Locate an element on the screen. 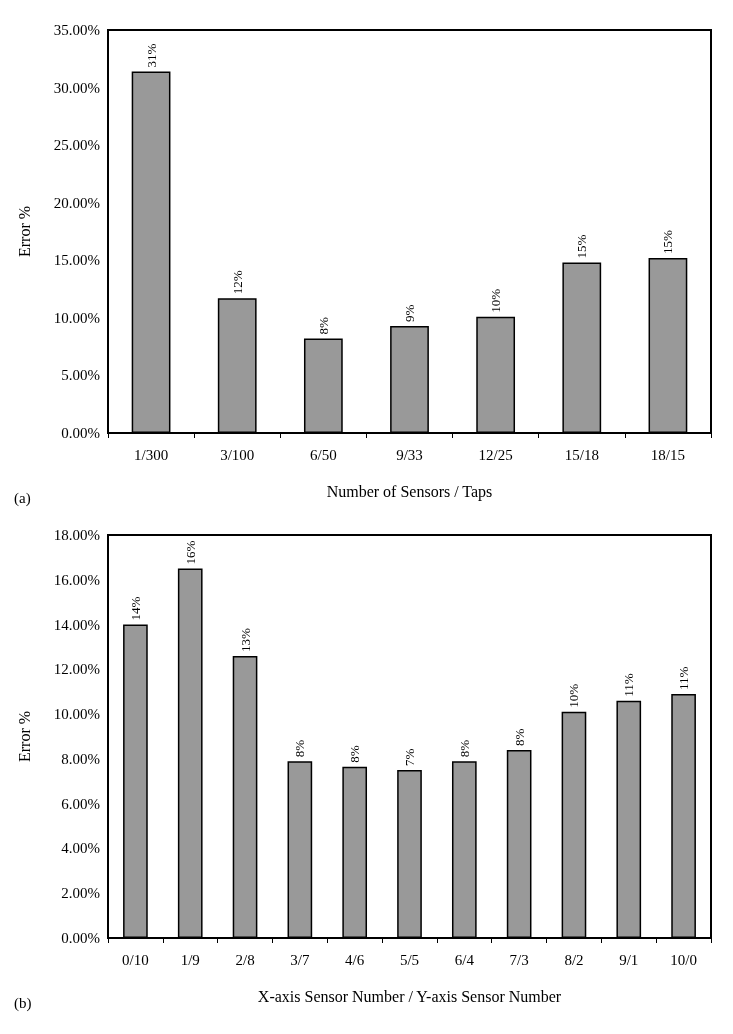 This screenshot has height=1034, width=733. x-tick-label: 8/2 is located at coordinates (574, 959).